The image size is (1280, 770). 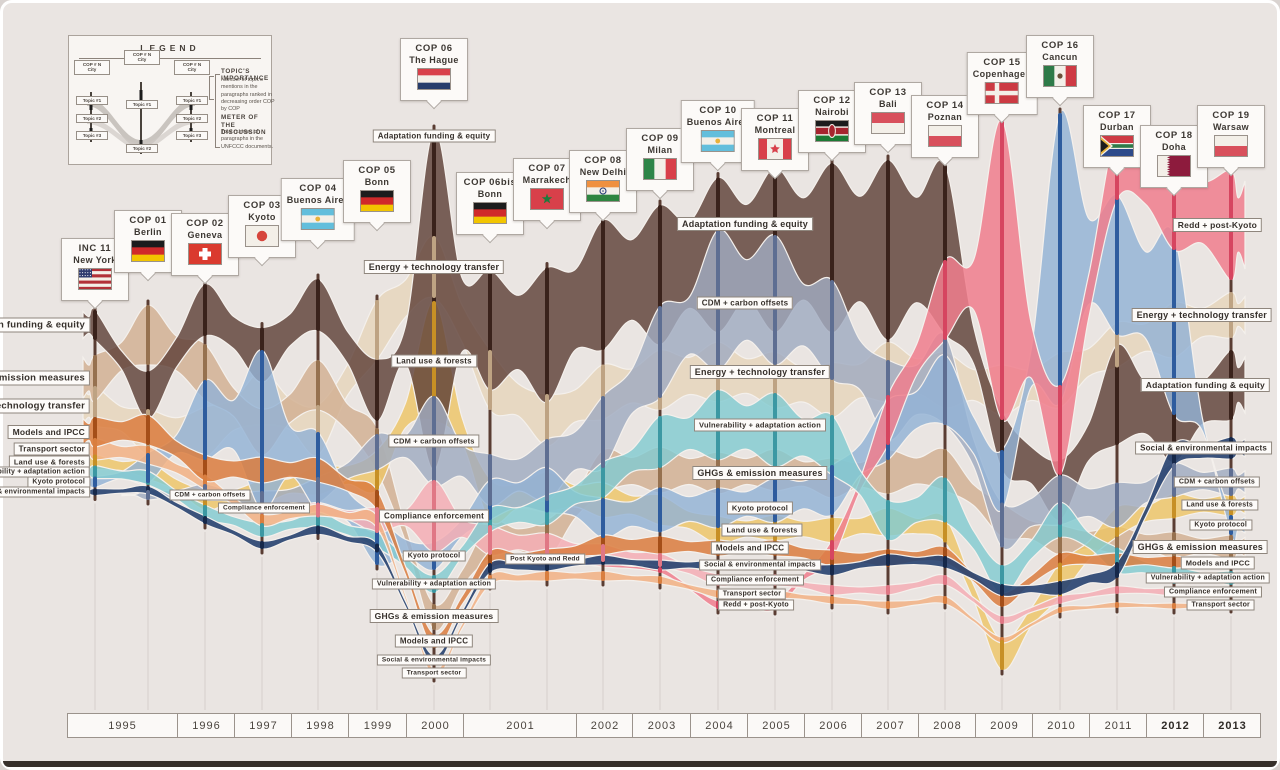 I want to click on cop-city: Nairobi, so click(x=832, y=112).